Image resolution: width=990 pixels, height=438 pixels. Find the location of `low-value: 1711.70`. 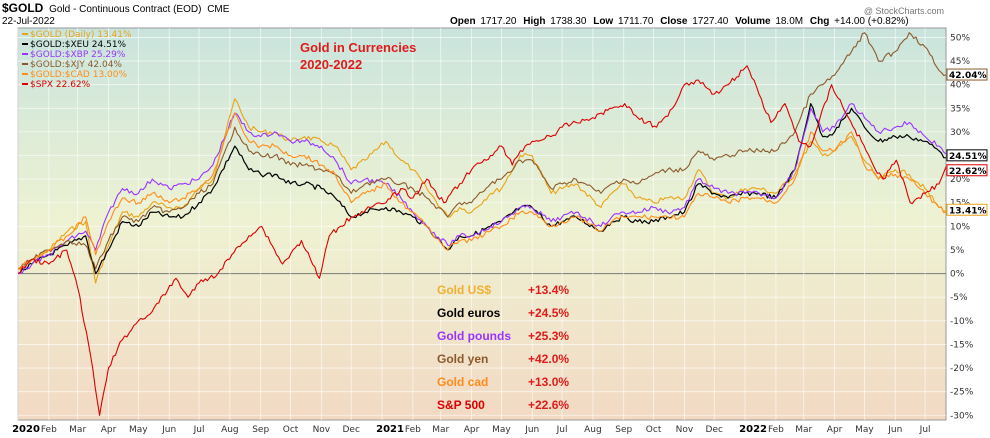

low-value: 1711.70 is located at coordinates (636, 21).